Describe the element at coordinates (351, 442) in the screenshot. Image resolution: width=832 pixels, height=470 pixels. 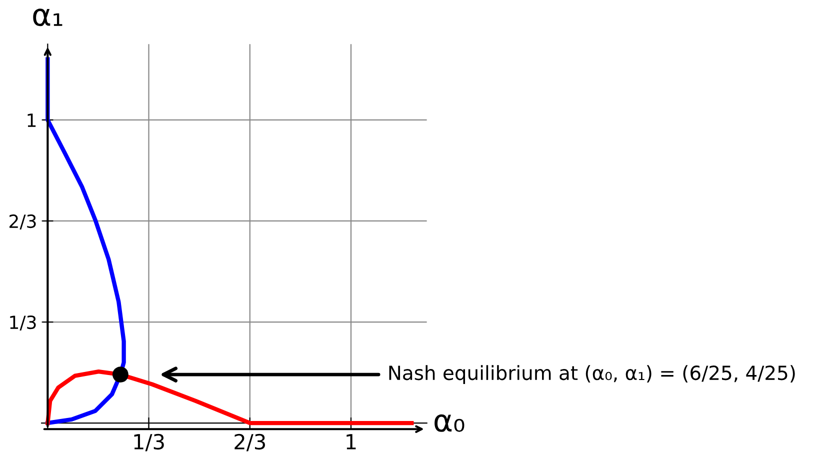
I see `x-tick-label: 1` at that location.